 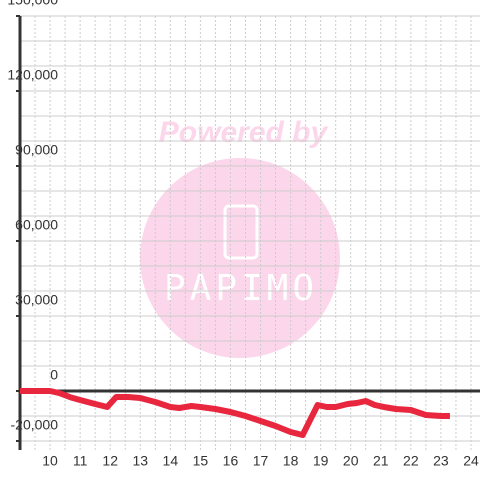 What do you see at coordinates (171, 461) in the screenshot?
I see `x-tick-label: 14` at bounding box center [171, 461].